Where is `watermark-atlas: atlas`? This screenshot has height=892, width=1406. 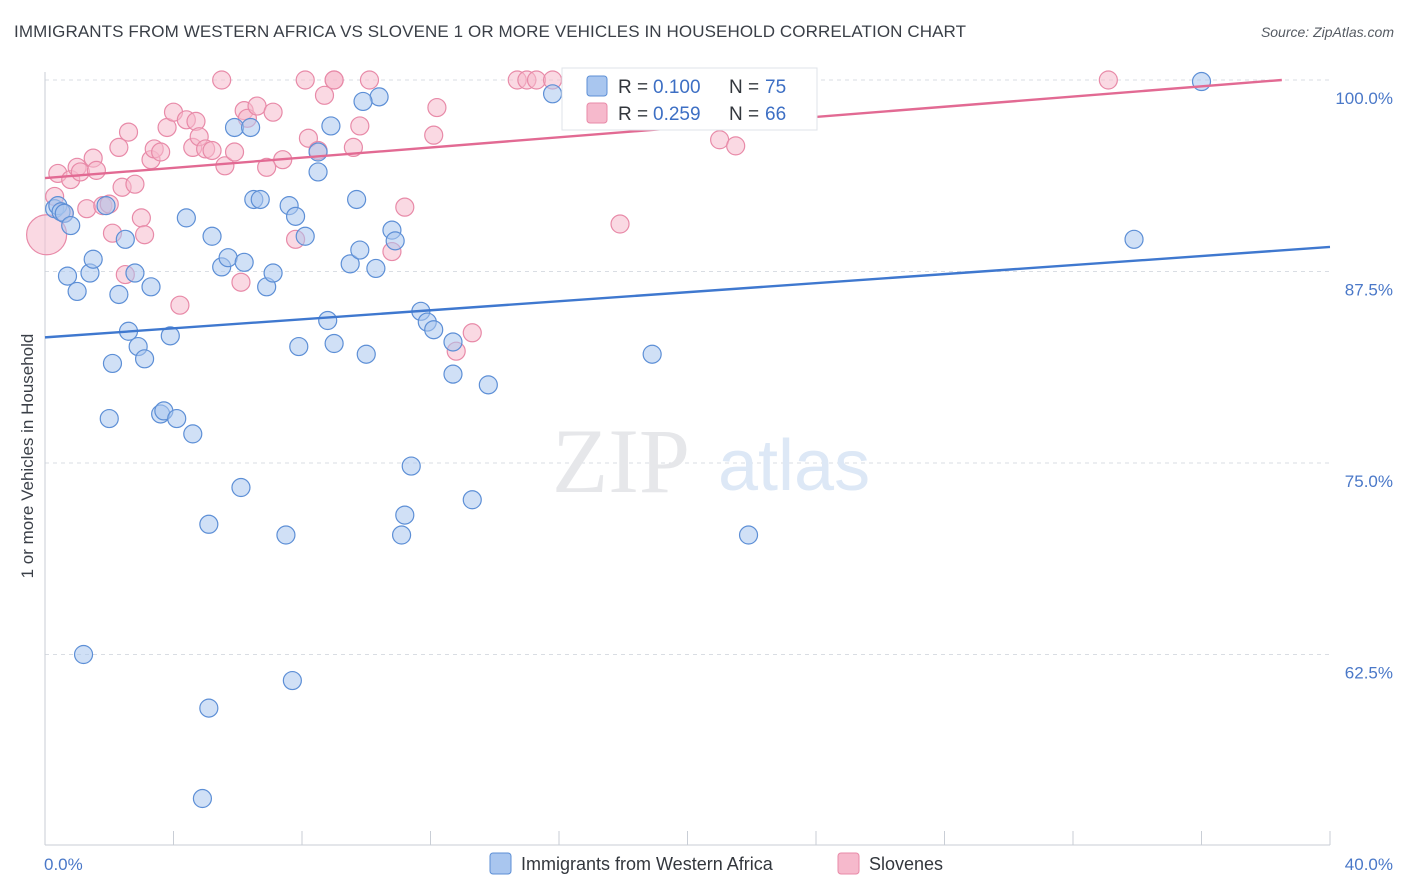
watermark-atlas: atlas is located at coordinates (794, 466).